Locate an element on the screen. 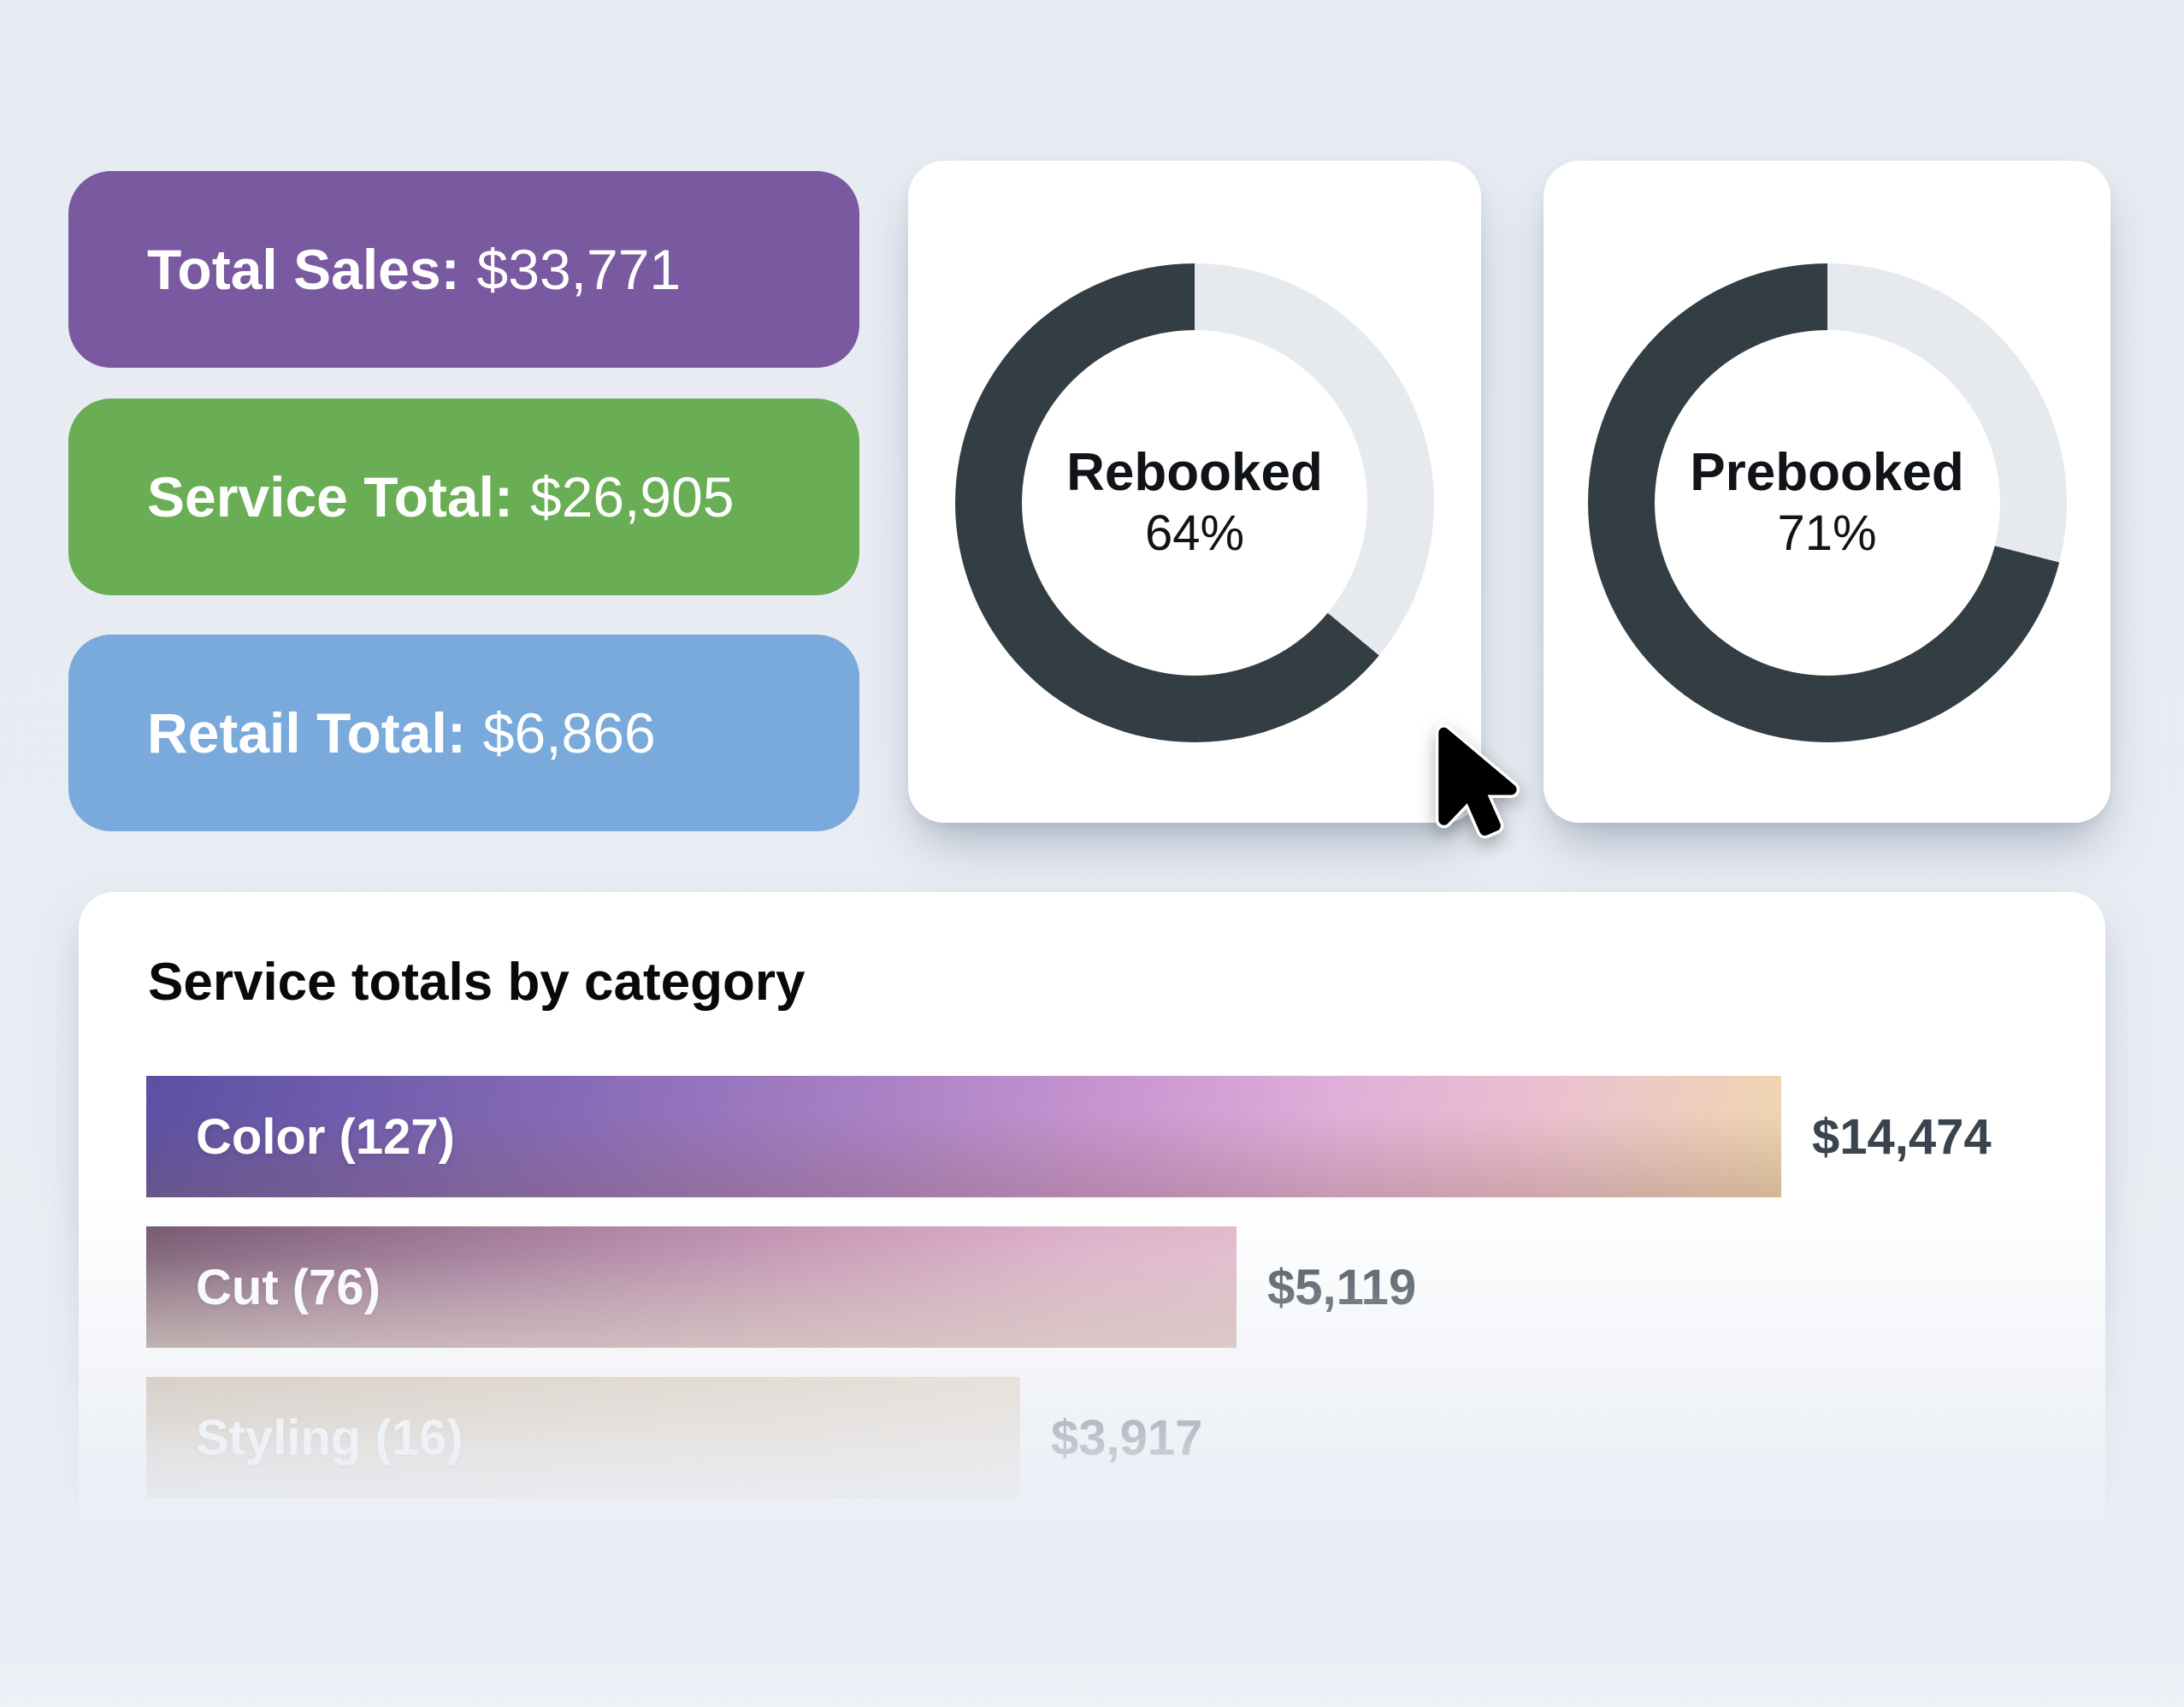 The height and width of the screenshot is (1707, 2184). styling-bar: Styling (16) is located at coordinates (583, 1437).